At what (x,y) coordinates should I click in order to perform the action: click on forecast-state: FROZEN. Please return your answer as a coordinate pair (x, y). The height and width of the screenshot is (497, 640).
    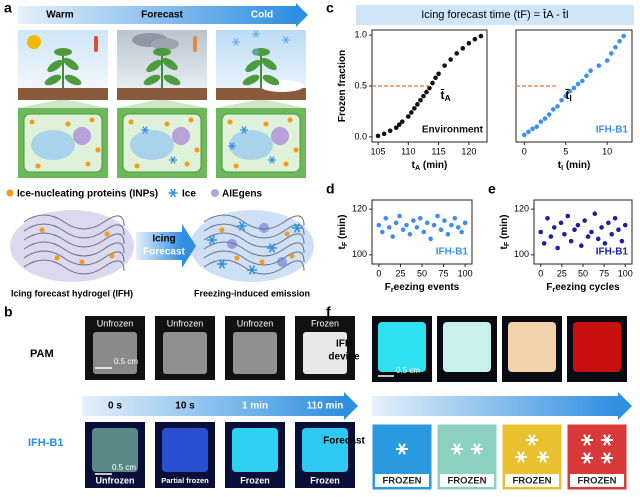
    Looking at the image, I should click on (401, 481).